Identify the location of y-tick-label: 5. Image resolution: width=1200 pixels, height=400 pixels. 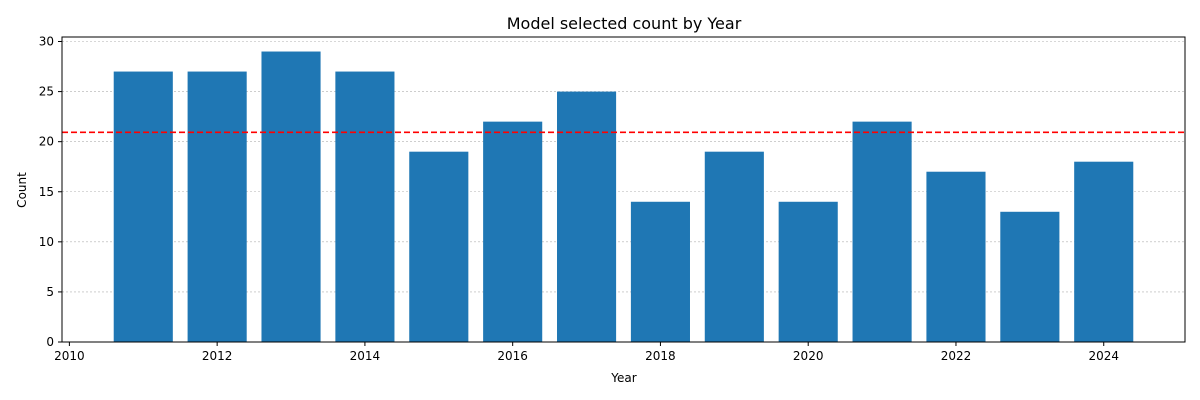
(50, 292).